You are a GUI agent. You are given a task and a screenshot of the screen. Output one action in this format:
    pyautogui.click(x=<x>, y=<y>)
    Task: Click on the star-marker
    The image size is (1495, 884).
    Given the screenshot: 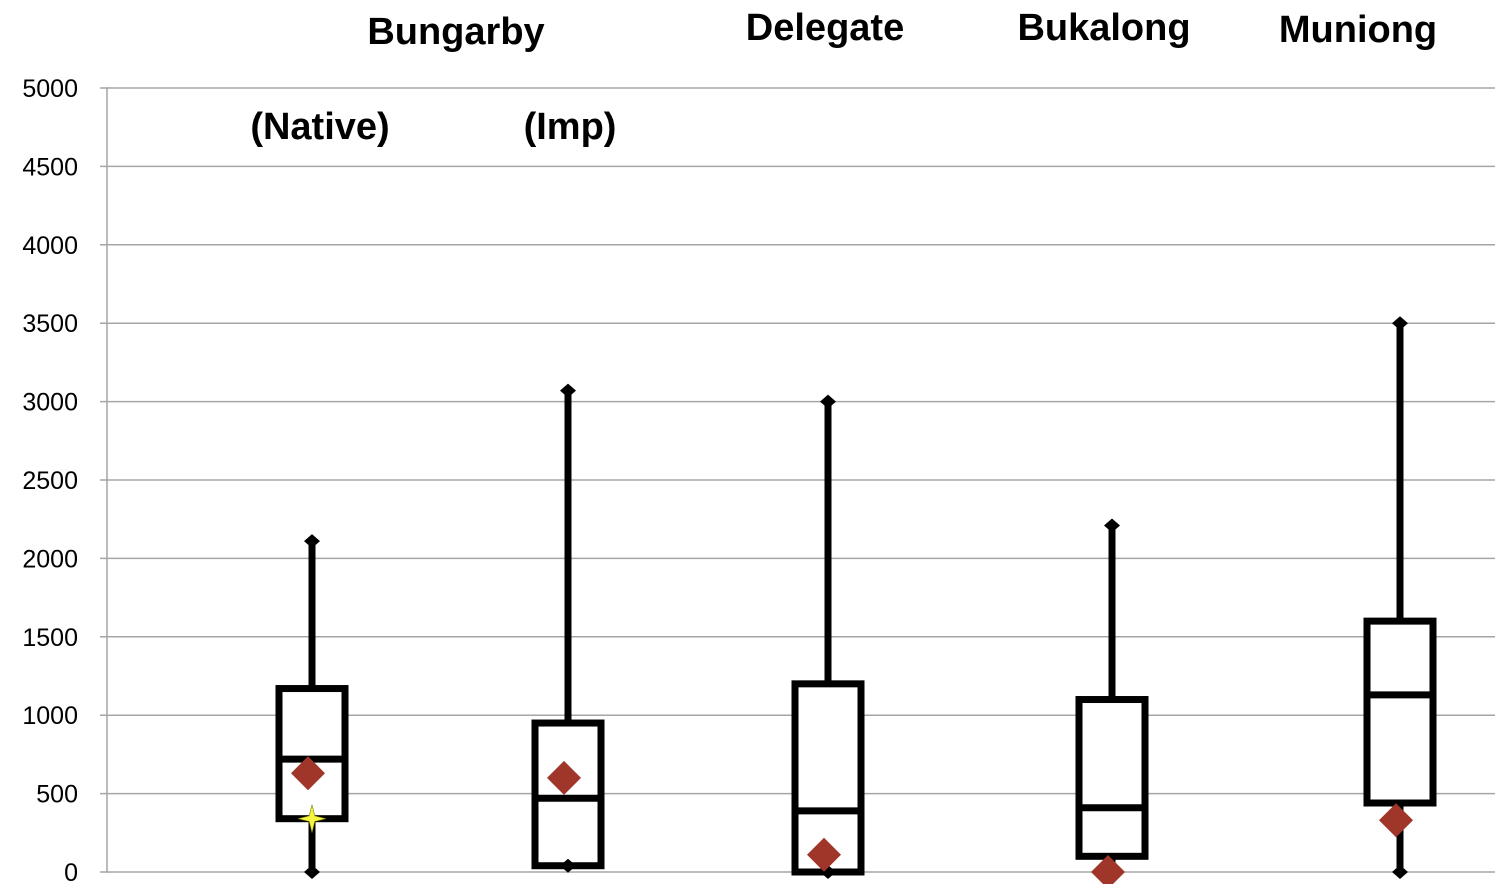 What is the action you would take?
    pyautogui.click(x=312, y=818)
    